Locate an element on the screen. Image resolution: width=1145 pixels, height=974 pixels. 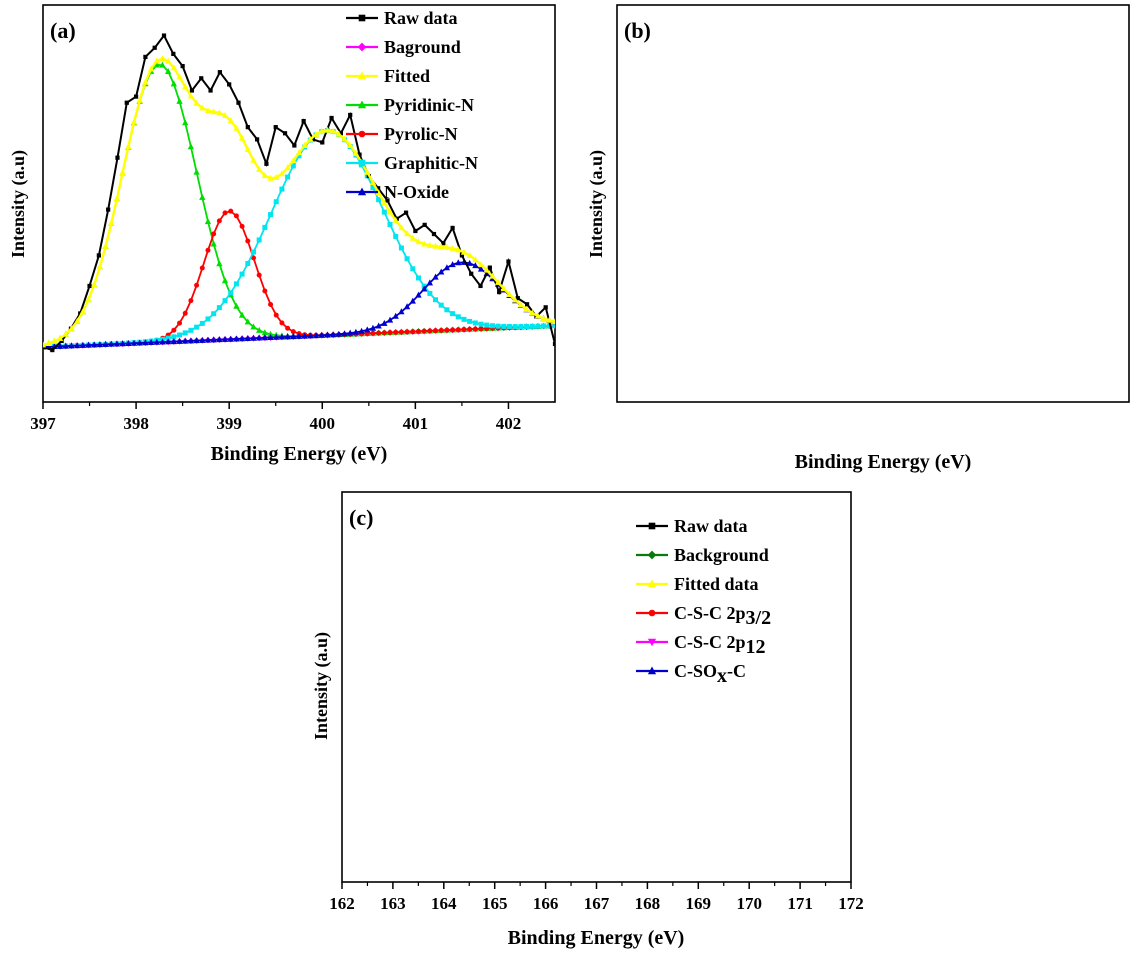
x-tick-label: 399 is located at coordinates (229, 423).